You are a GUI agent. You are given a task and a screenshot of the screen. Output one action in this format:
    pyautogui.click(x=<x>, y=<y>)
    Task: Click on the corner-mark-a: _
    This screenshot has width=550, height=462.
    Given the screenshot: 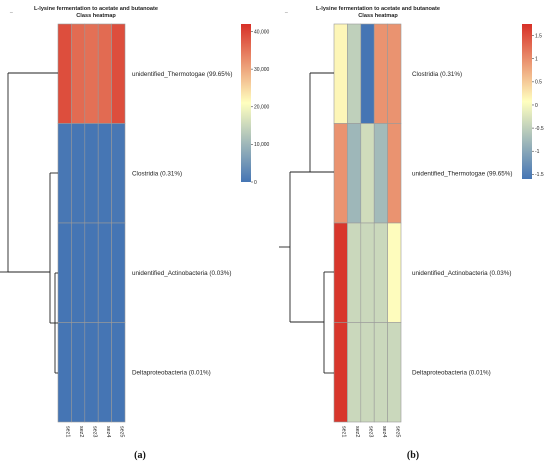 What is the action you would take?
    pyautogui.click(x=11, y=11)
    